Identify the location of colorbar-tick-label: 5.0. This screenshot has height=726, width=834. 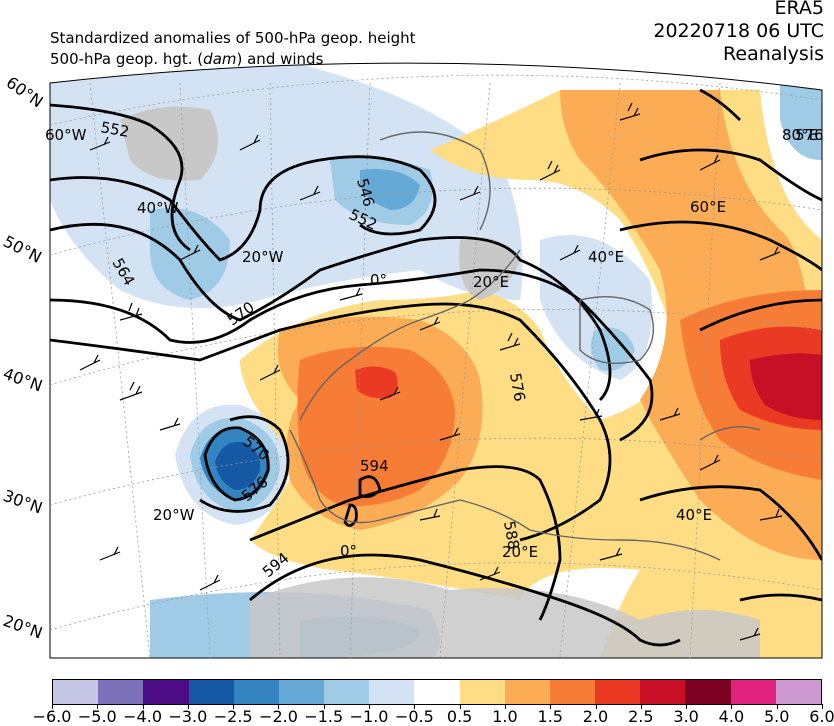
(776, 716).